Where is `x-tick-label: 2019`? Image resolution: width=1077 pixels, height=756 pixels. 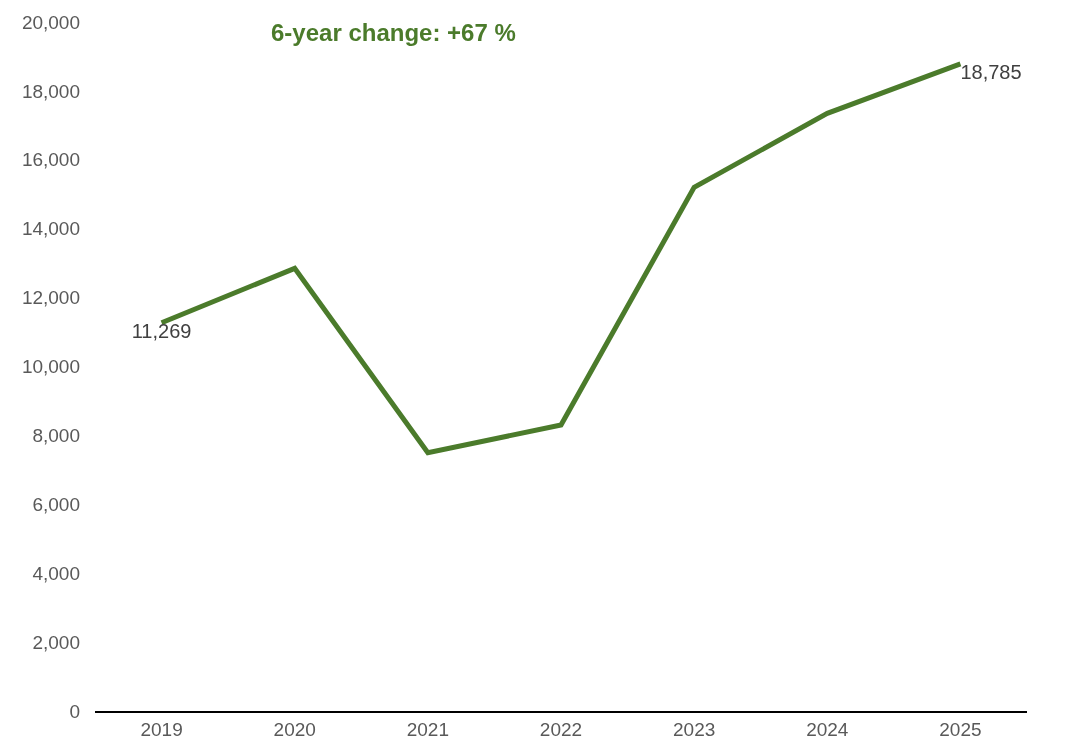
x-tick-label: 2019 is located at coordinates (161, 729).